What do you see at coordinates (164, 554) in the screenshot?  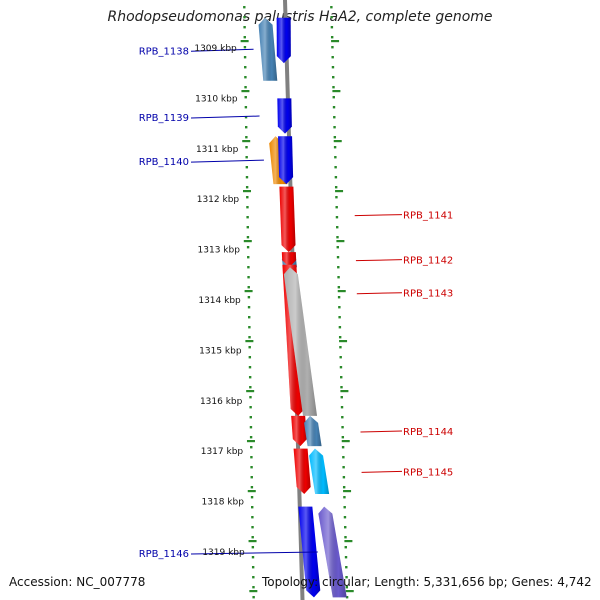 I see `gene-label: RPB_1146` at bounding box center [164, 554].